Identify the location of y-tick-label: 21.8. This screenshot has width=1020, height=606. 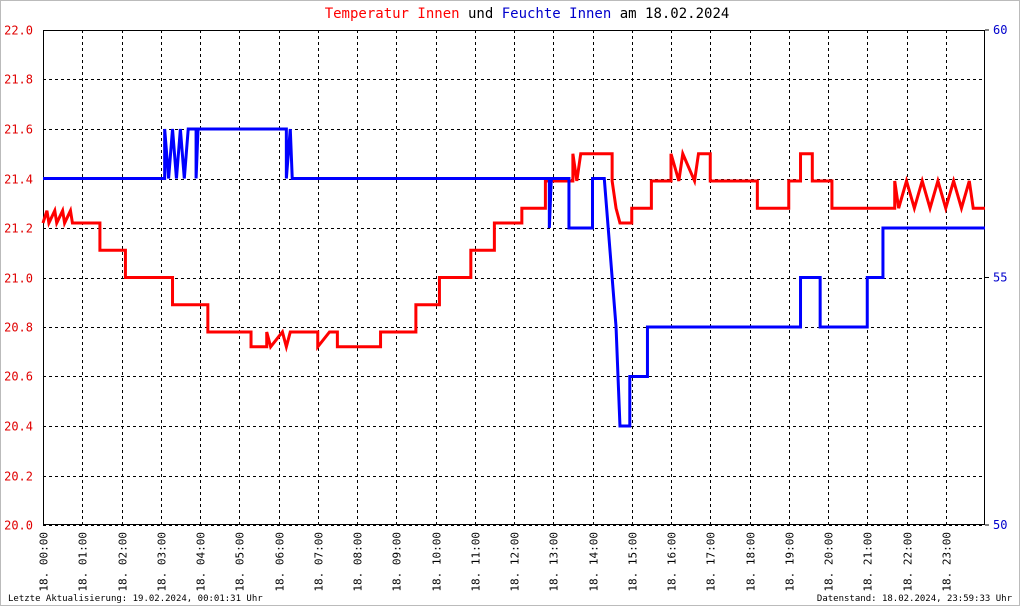
(18, 80).